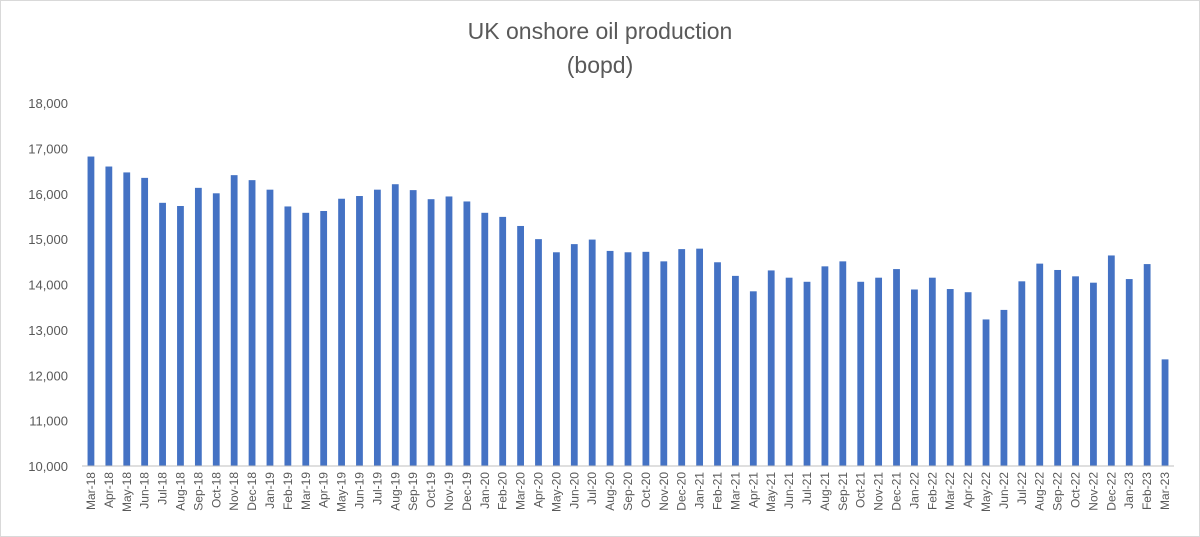 Image resolution: width=1200 pixels, height=537 pixels. Describe the element at coordinates (252, 491) in the screenshot. I see `x-tick-label: Dec-18` at that location.